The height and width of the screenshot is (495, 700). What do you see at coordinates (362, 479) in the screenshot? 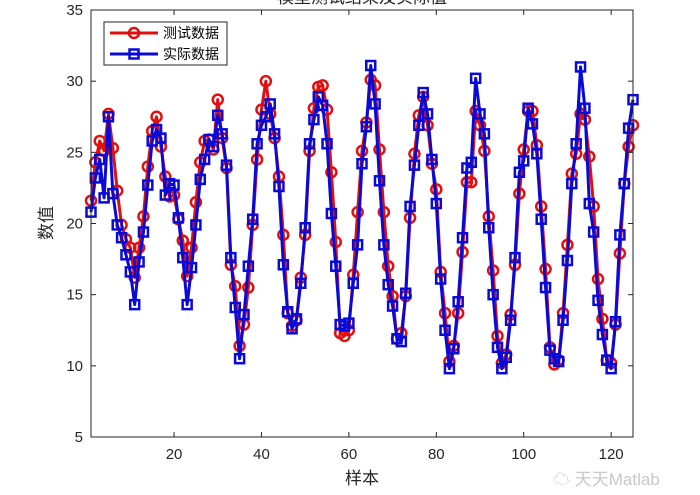
I see `x-axis-label: 样本` at bounding box center [362, 479].